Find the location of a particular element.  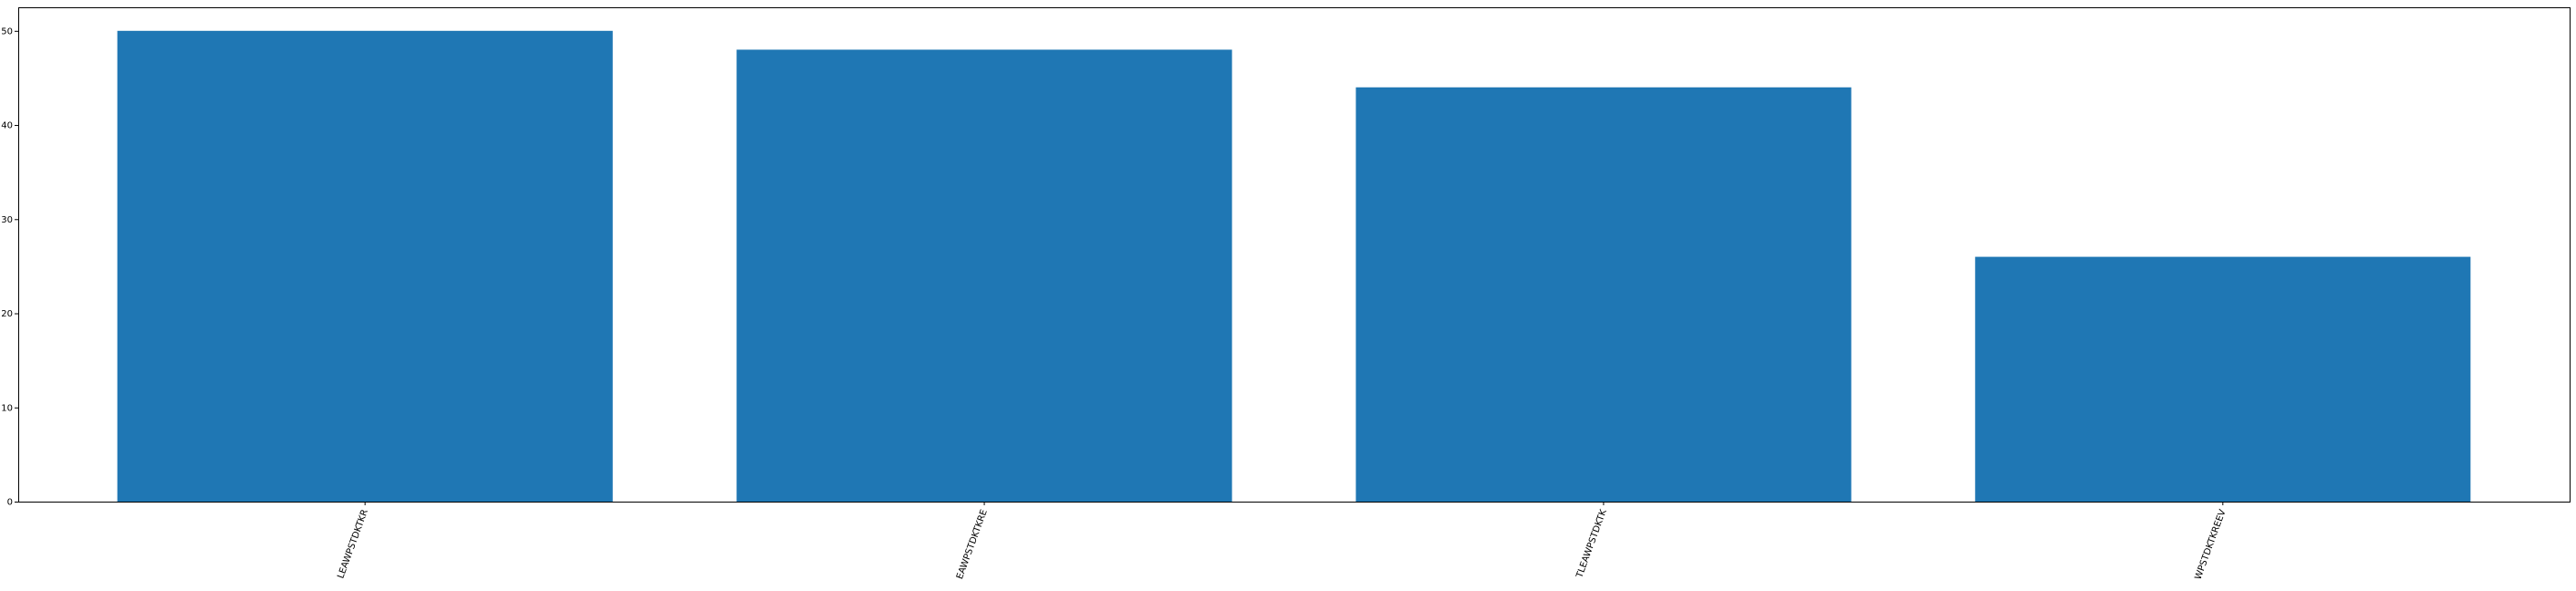

bar-eawpstdktkre is located at coordinates (984, 275).